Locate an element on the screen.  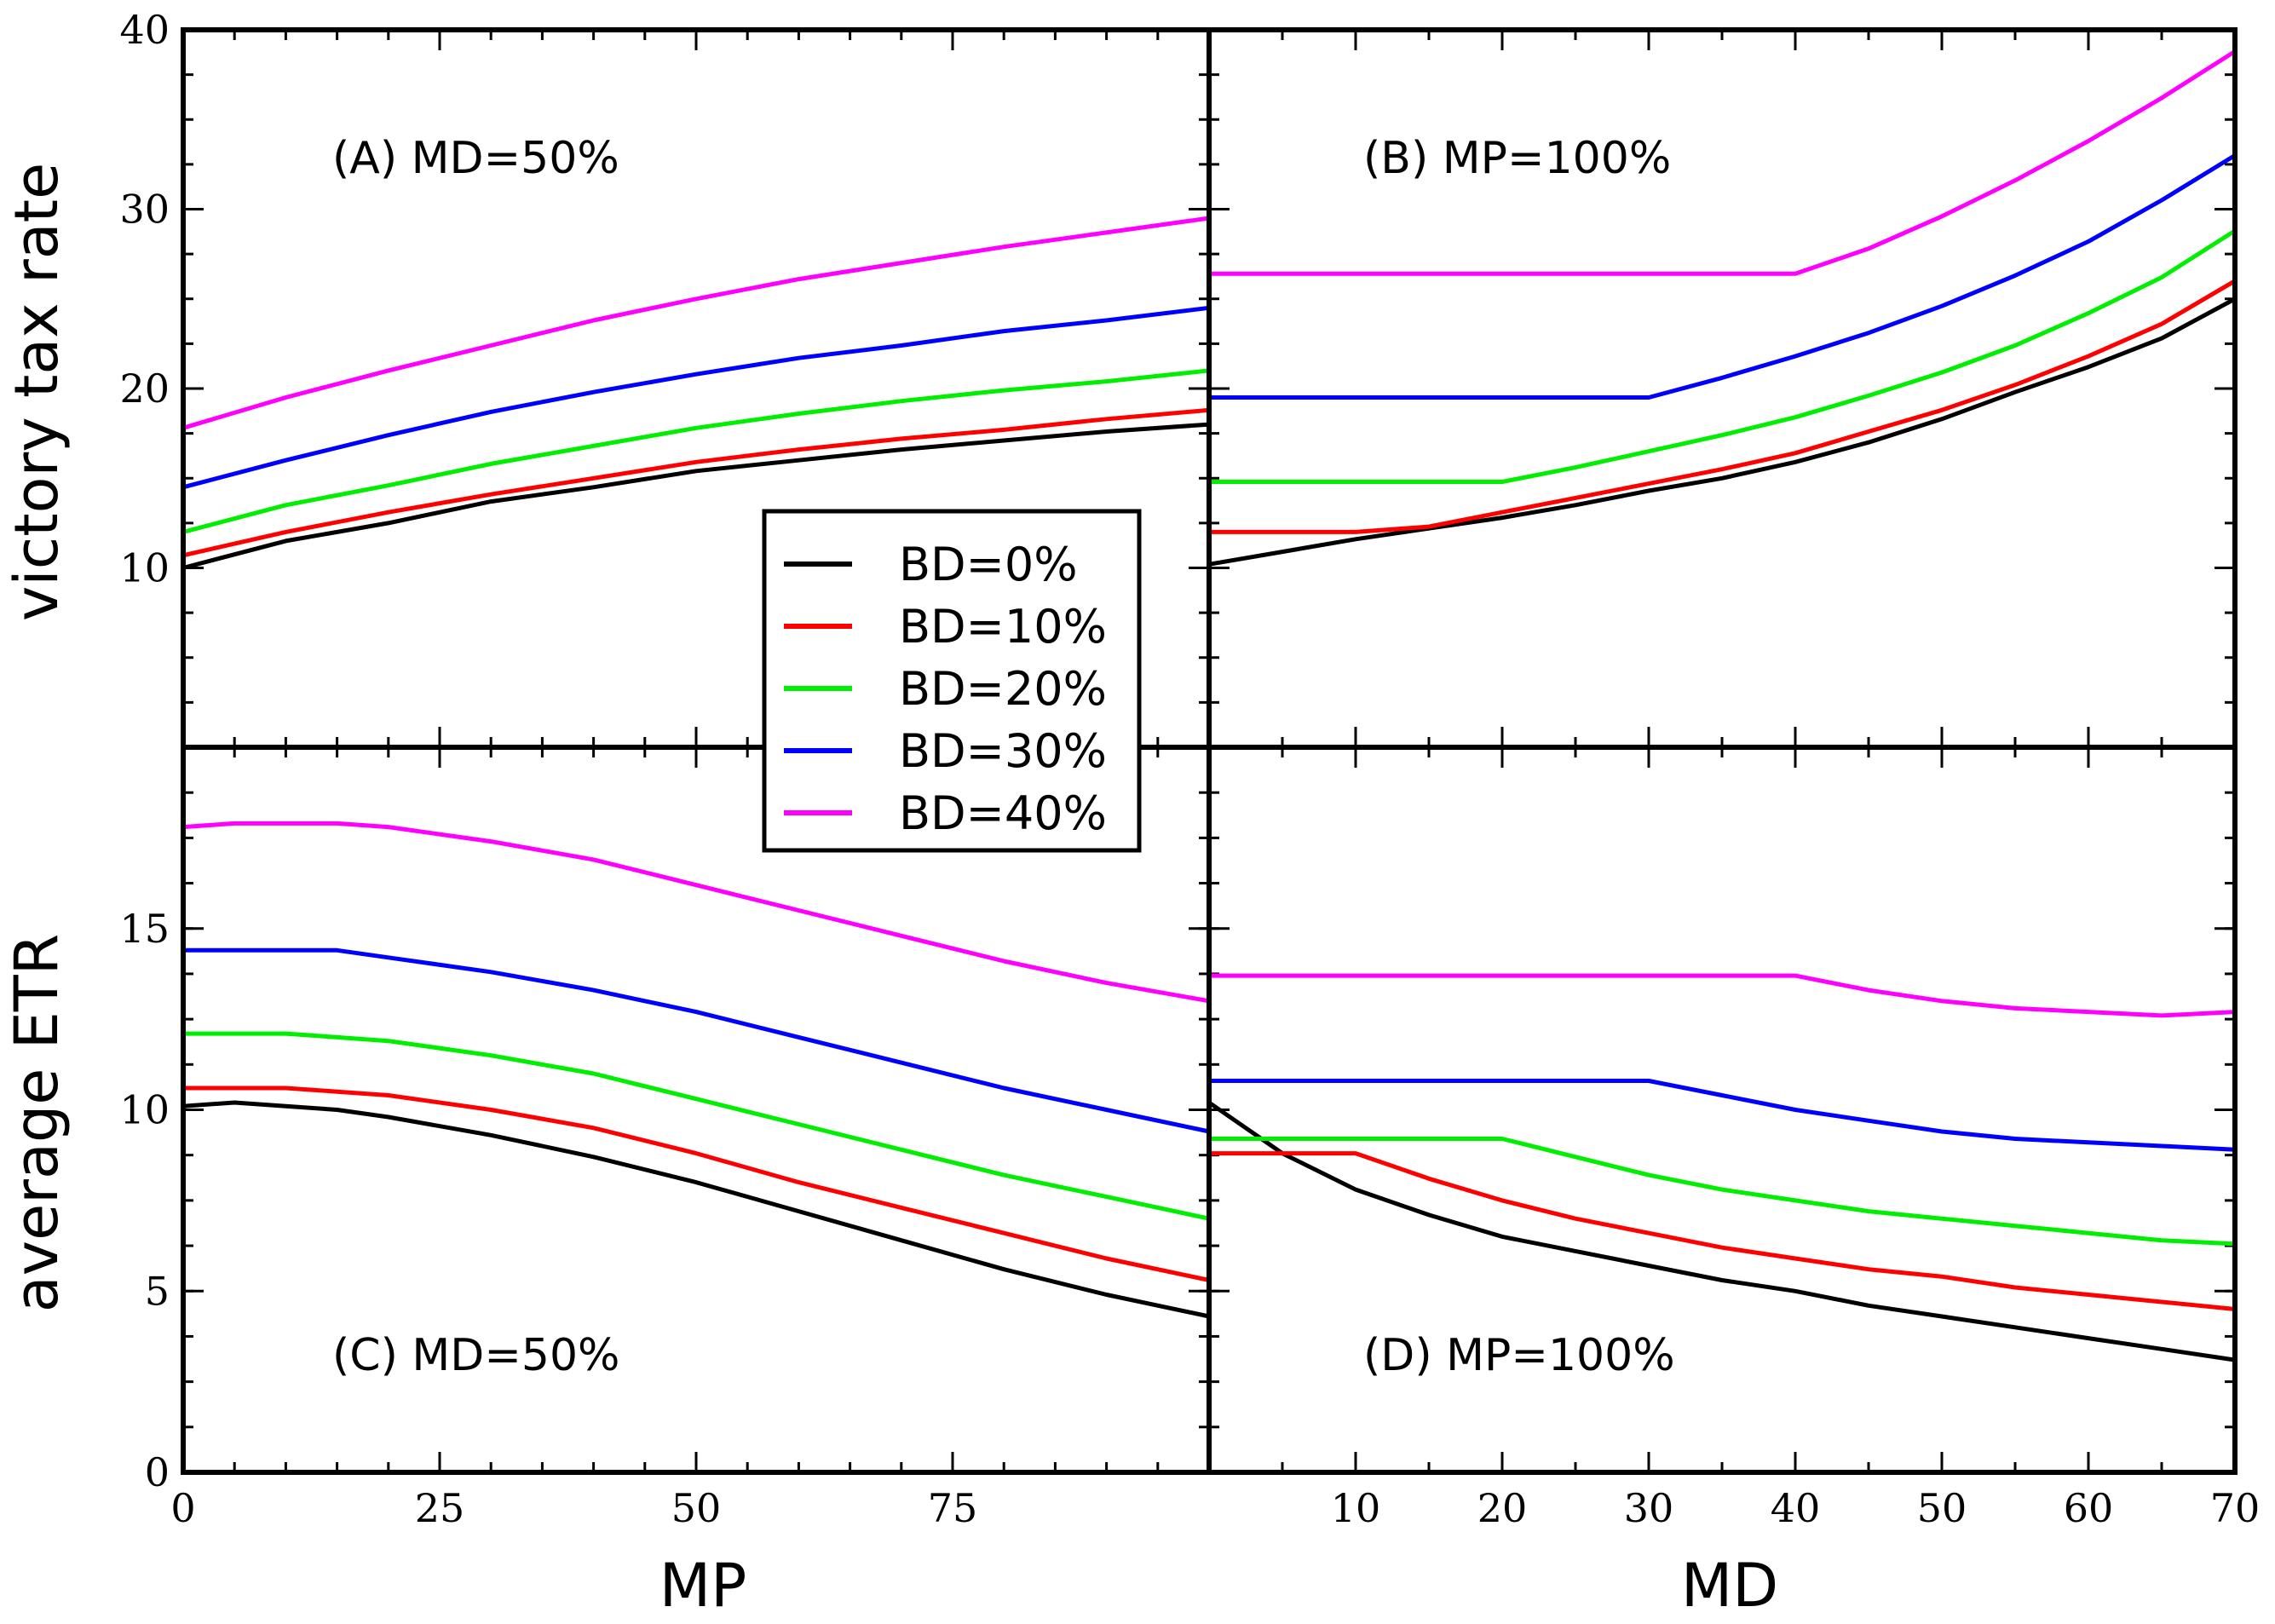
y-tick-label: 15 is located at coordinates (144, 929).